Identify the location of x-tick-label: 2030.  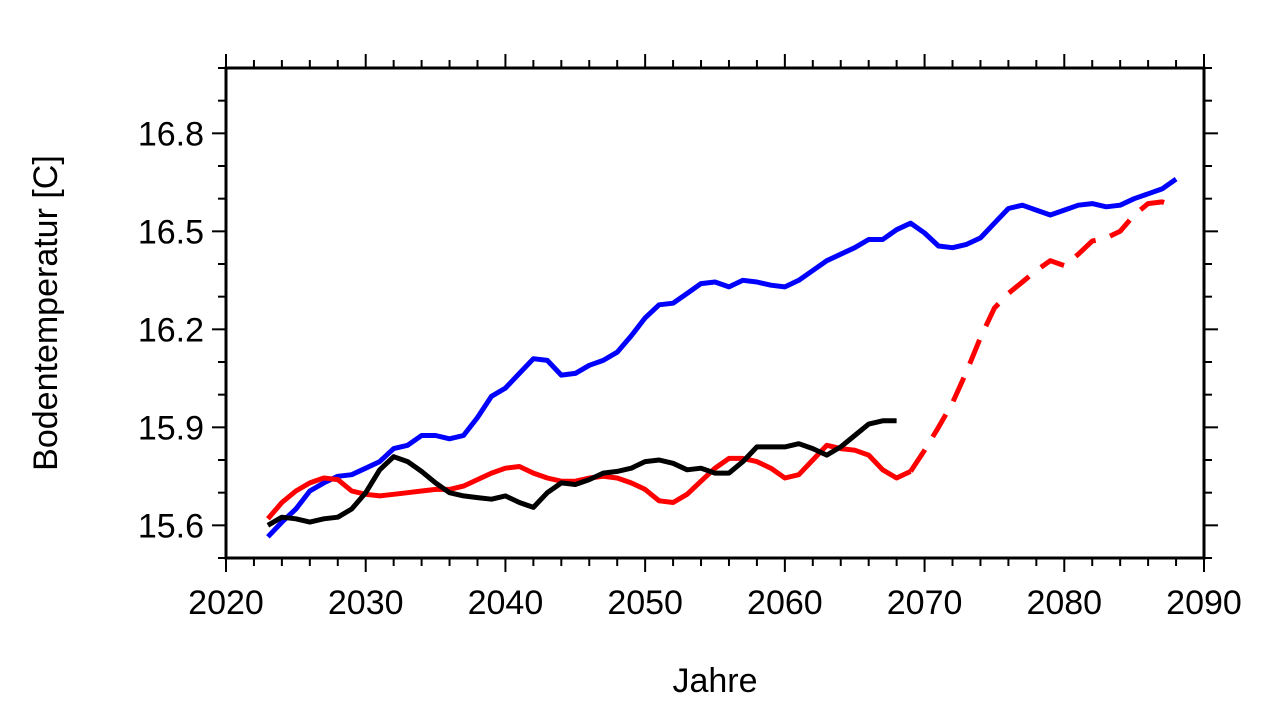
(366, 603).